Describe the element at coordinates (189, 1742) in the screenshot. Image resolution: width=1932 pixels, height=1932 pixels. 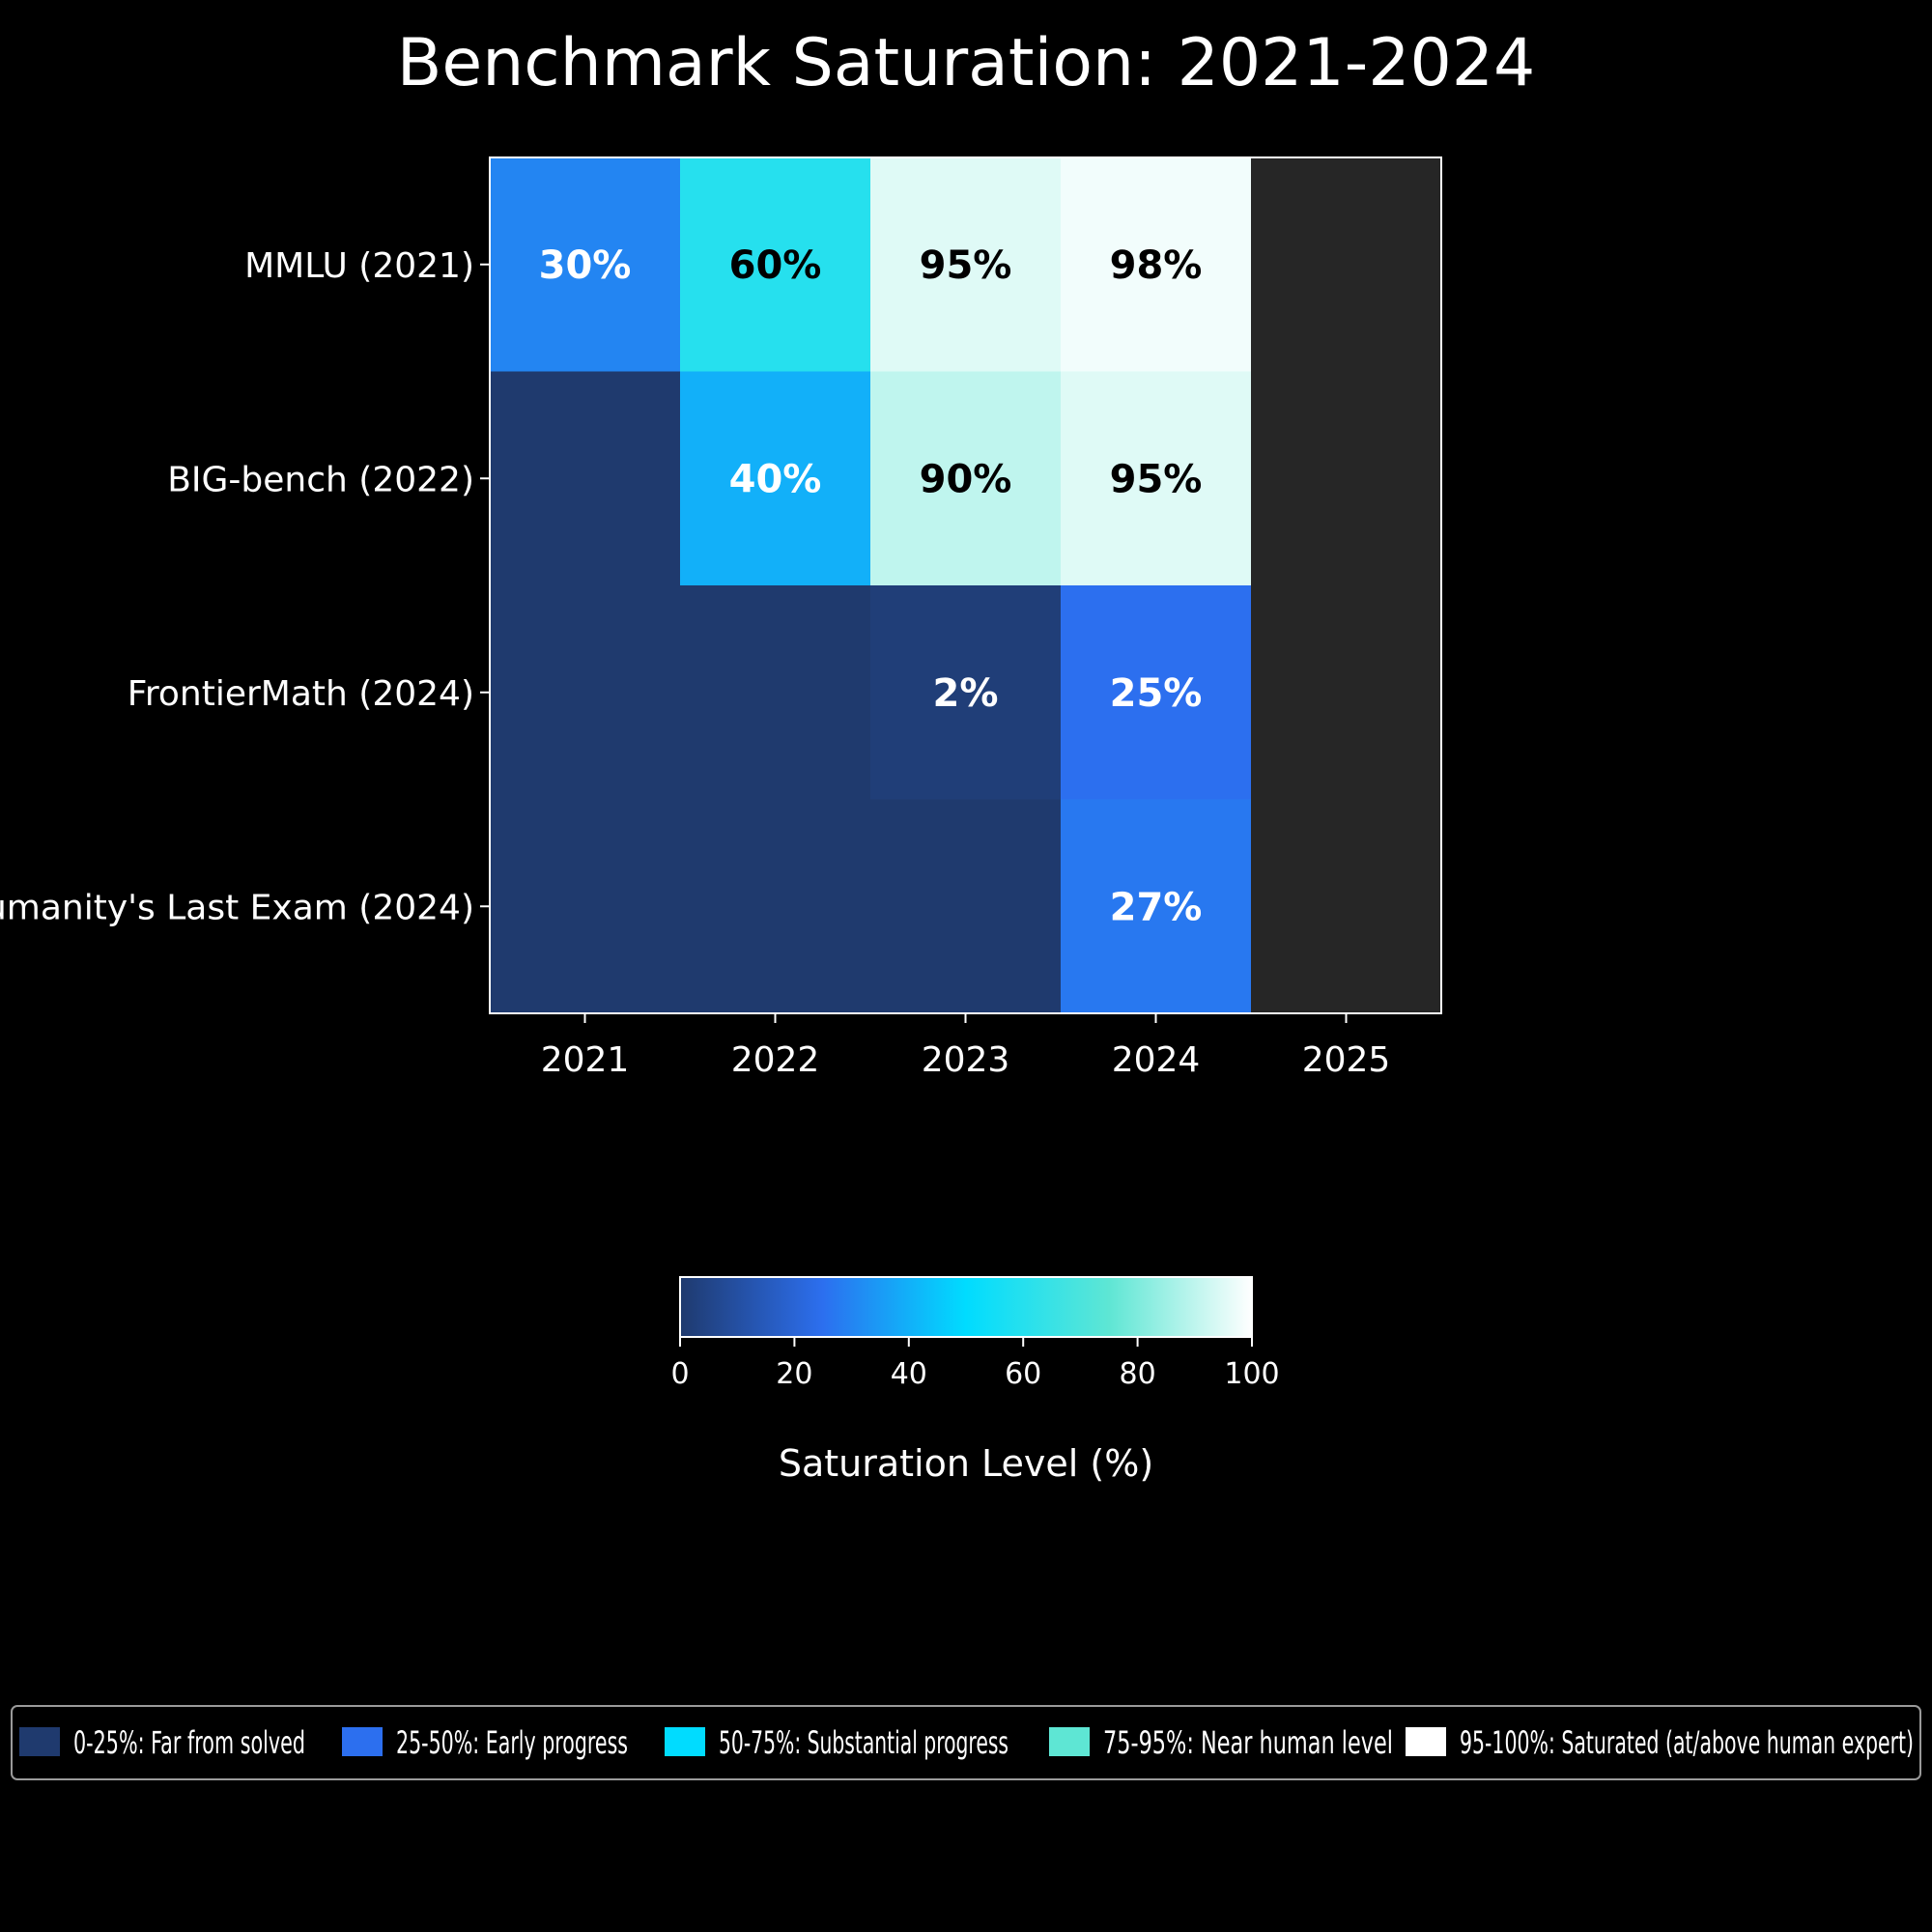
I see `legend-label: 0-25%: Far from solved` at that location.